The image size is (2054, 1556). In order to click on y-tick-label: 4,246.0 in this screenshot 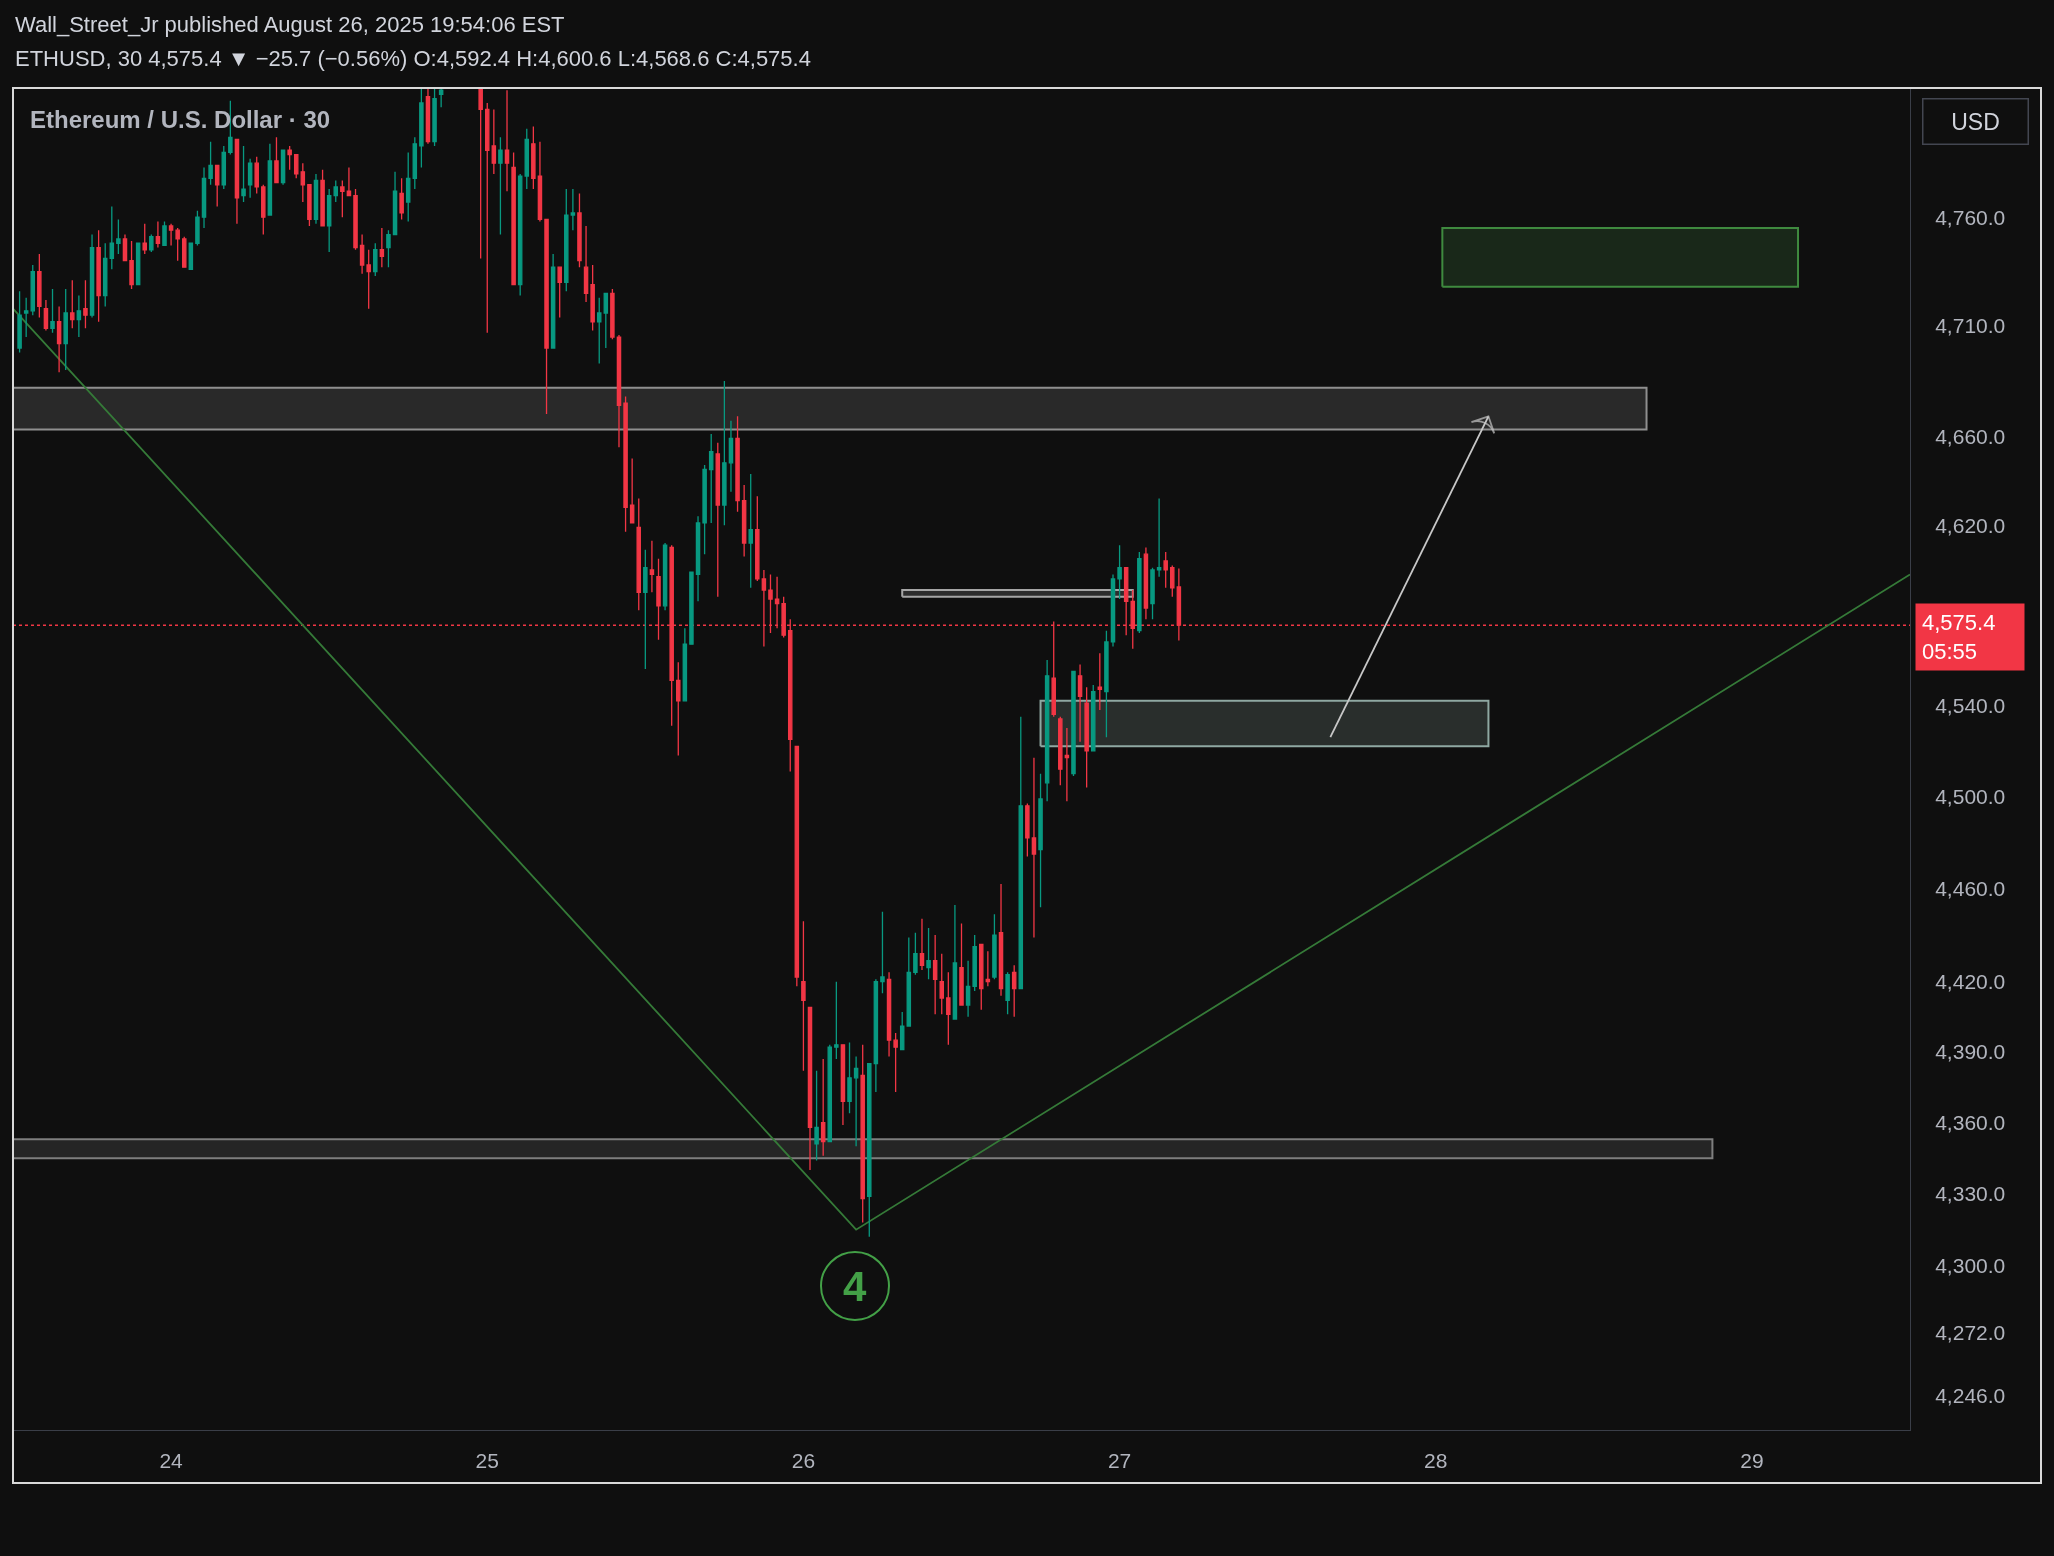, I will do `click(1970, 1396)`.